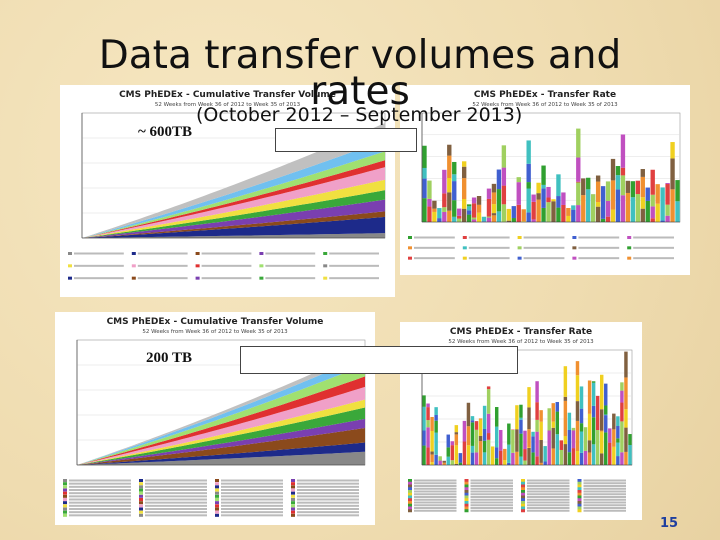 The height and width of the screenshot is (540, 720). Describe the element at coordinates (215, 322) in the screenshot. I see `panel-title: CMS PhEDEx - Cumulative Transfer Volume` at that location.